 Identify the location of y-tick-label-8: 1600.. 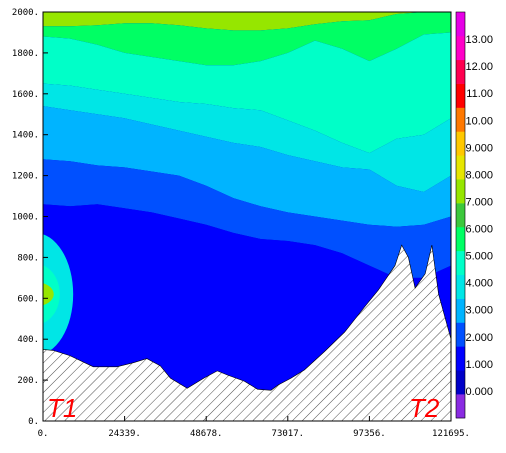
(25, 95).